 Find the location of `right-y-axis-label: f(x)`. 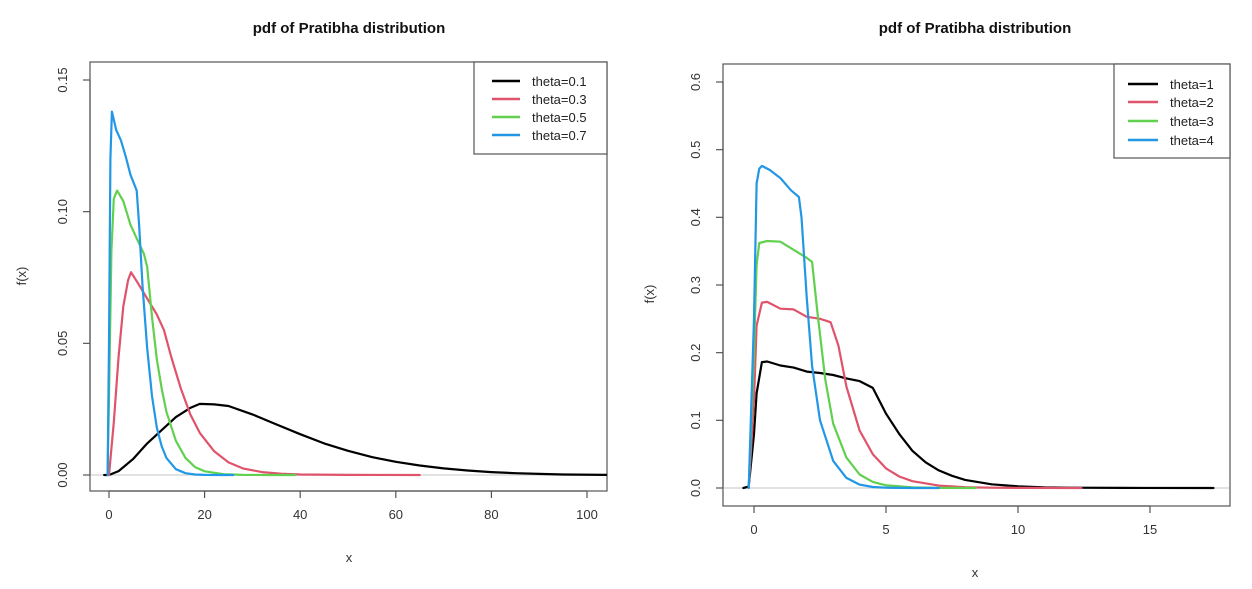

right-y-axis-label: f(x) is located at coordinates (649, 294).